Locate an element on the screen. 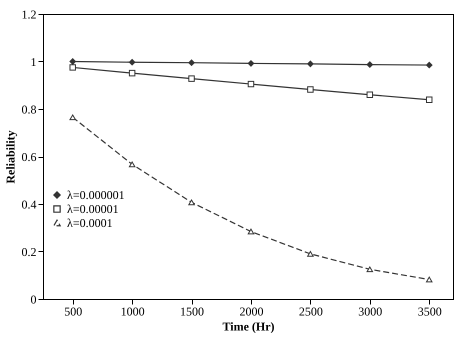 The image size is (474, 337). y-tick-label: 0.8 is located at coordinates (29, 109).